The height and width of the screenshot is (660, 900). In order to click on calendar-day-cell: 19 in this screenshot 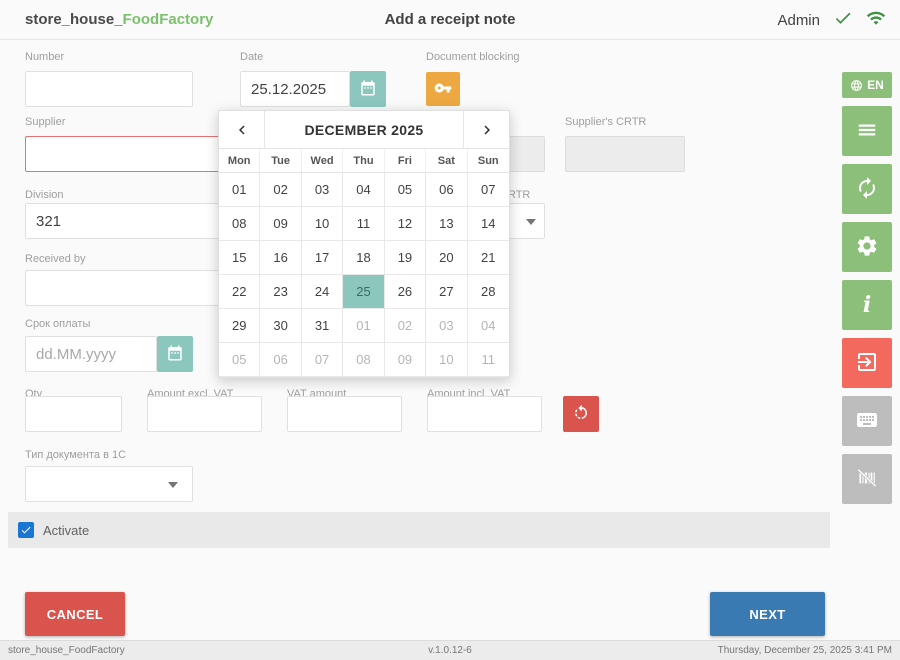, I will do `click(405, 258)`.